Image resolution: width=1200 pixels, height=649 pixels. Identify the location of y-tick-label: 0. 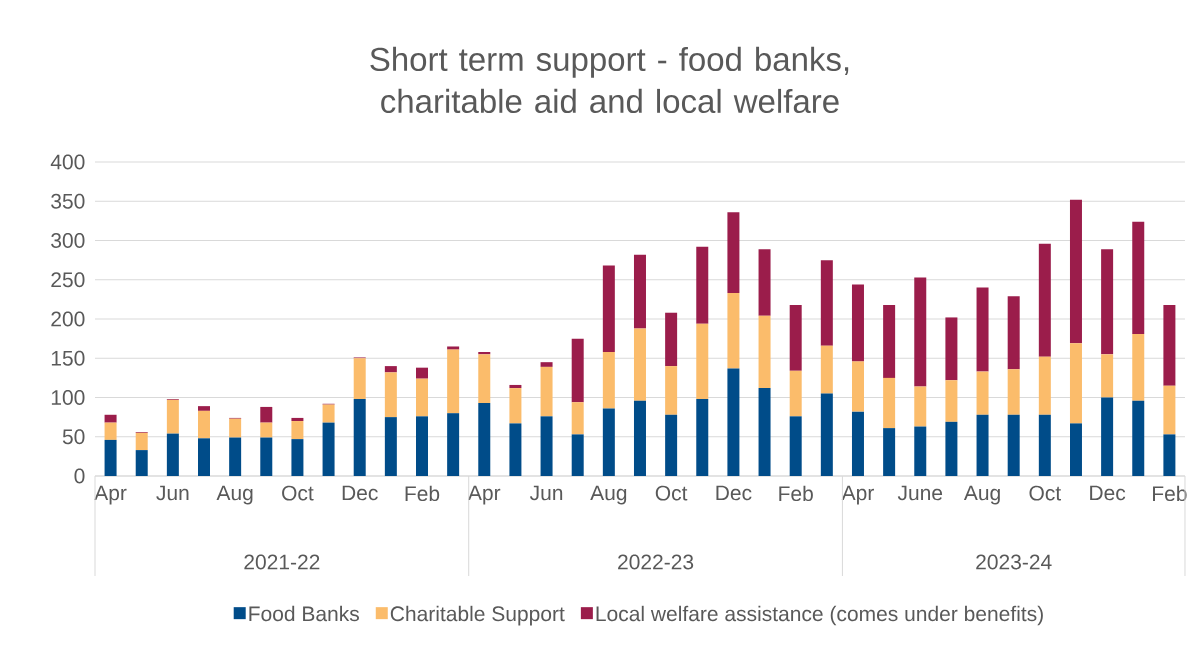
(79, 476).